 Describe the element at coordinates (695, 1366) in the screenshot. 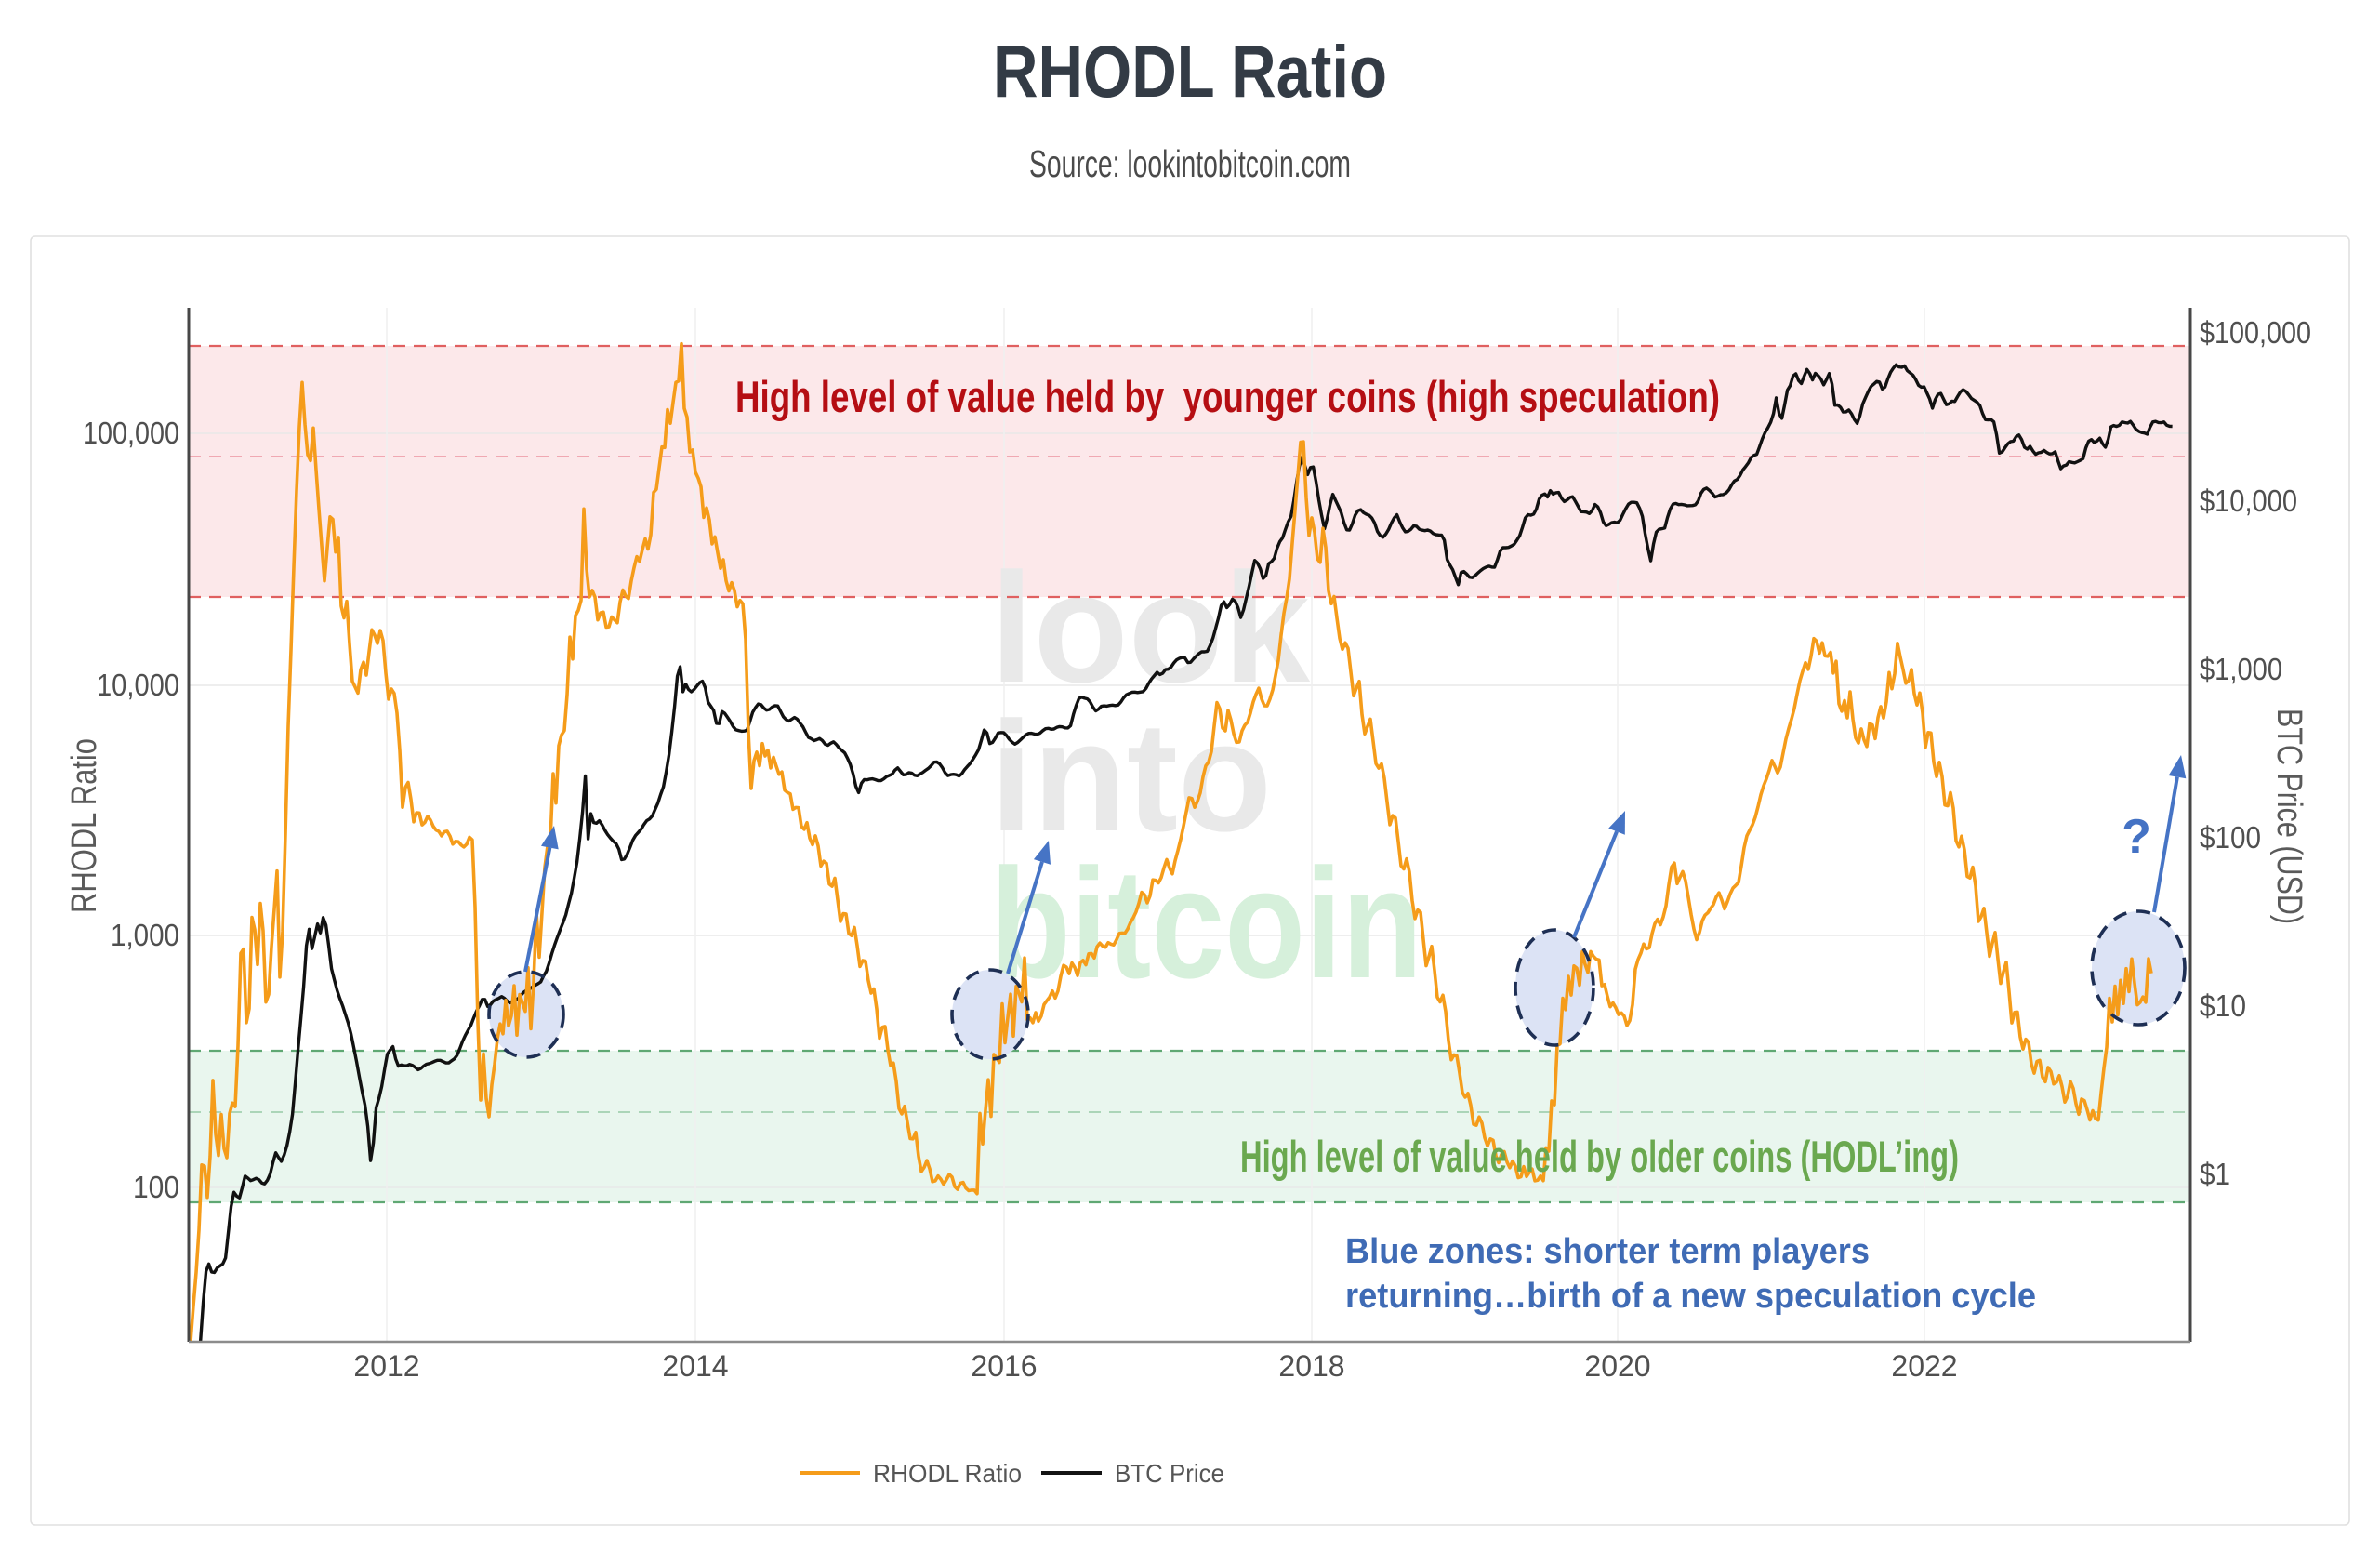

I see `svg-text: 2014` at that location.